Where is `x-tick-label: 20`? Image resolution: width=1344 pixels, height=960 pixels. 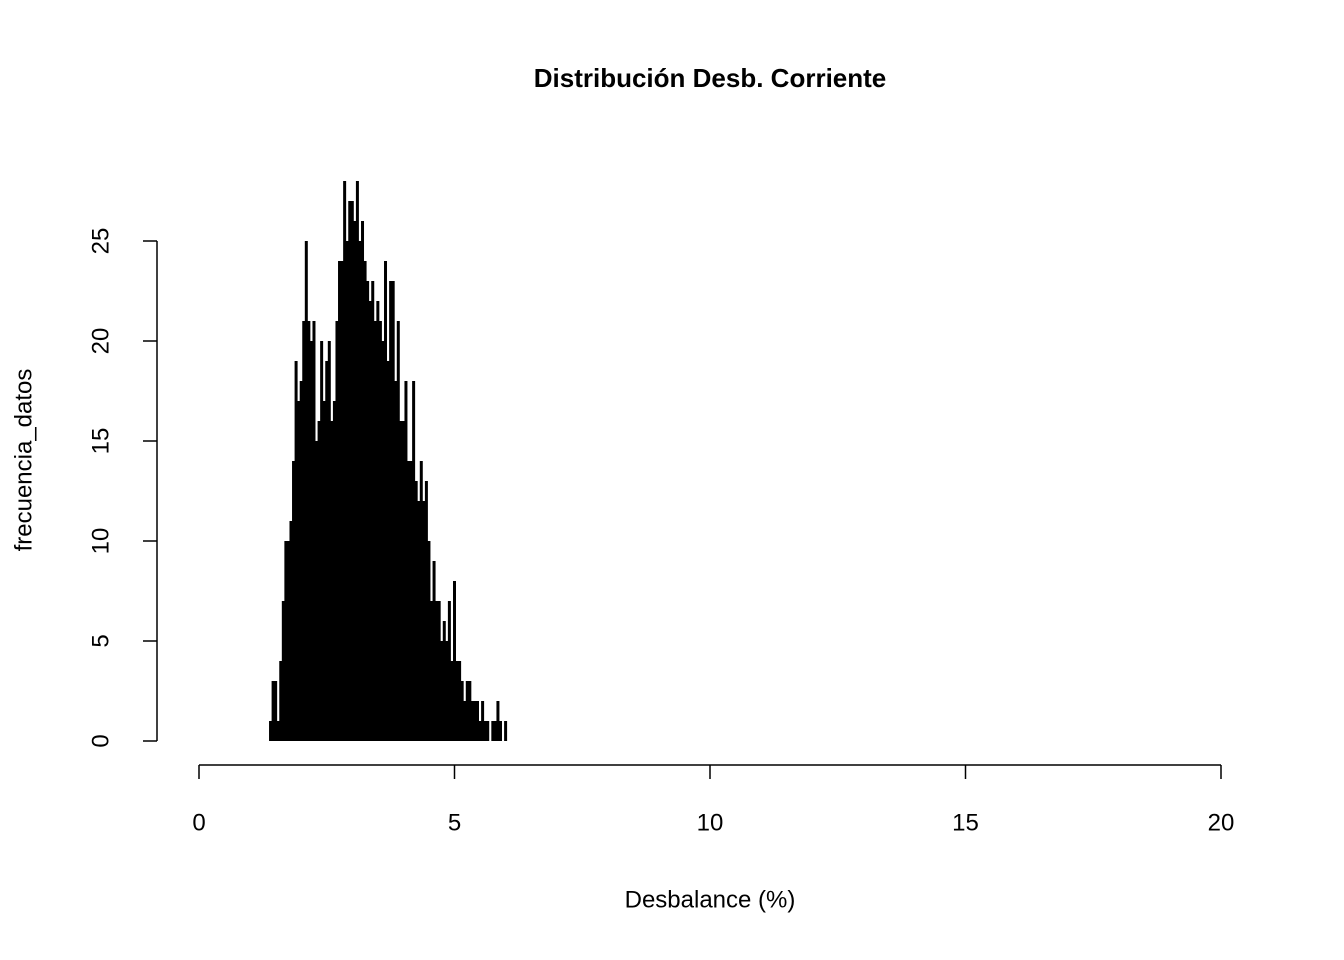 x-tick-label: 20 is located at coordinates (1221, 822).